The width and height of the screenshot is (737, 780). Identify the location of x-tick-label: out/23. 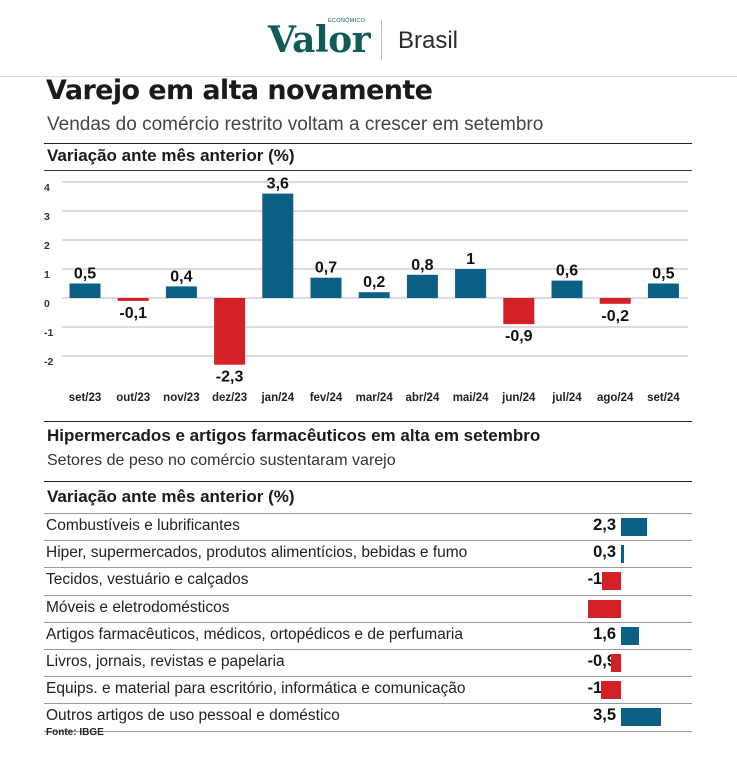
(133, 398).